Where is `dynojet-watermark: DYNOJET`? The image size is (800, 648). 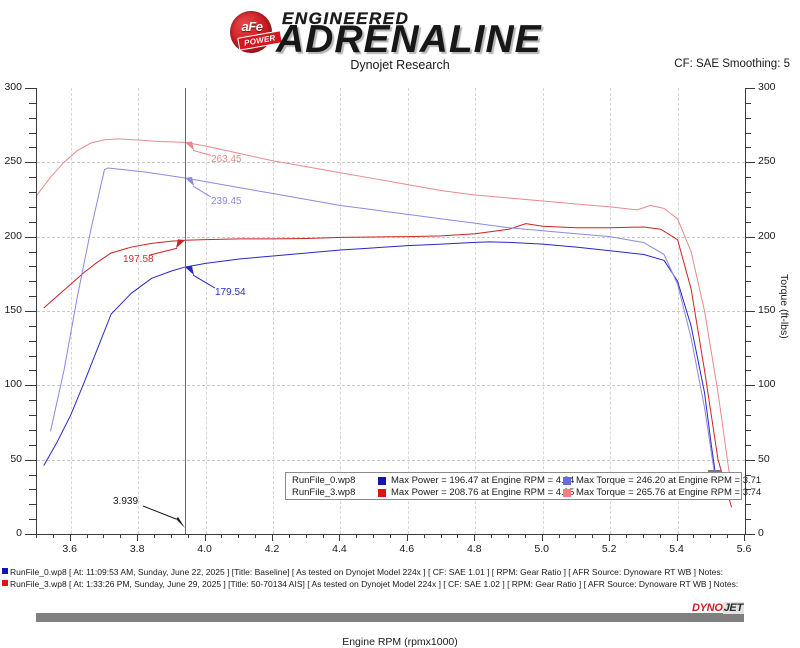 dynojet-watermark: DYNOJET is located at coordinates (718, 608).